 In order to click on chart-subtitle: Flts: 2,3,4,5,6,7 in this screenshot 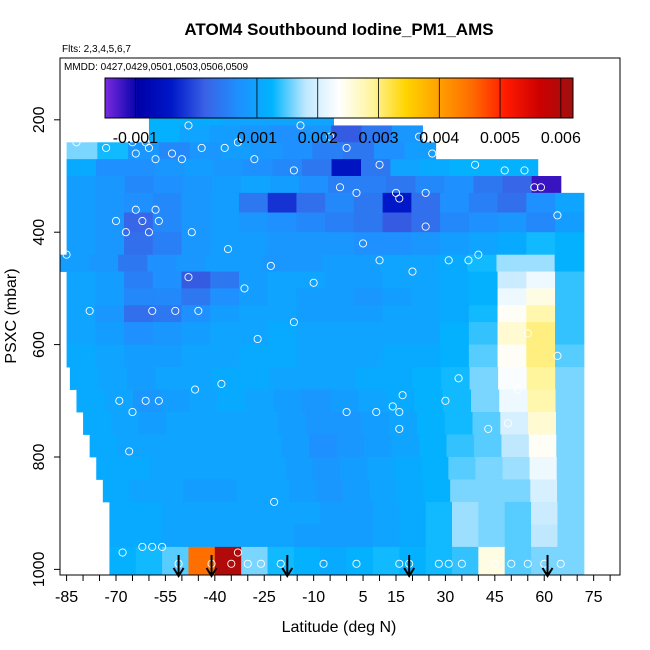, I will do `click(96, 49)`.